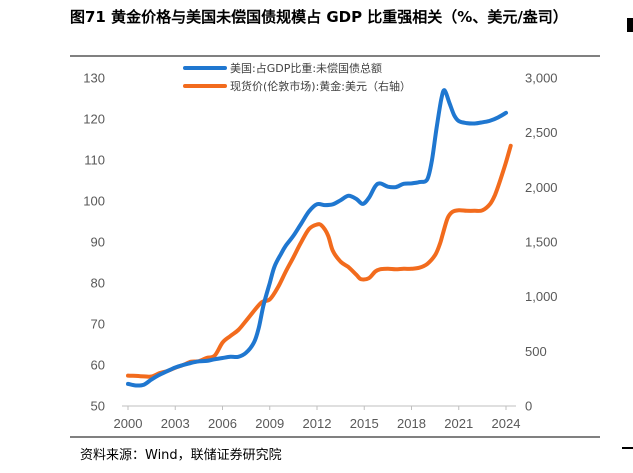 Image resolution: width=633 pixels, height=473 pixels. I want to click on left-tick-label: 100, so click(94, 201).